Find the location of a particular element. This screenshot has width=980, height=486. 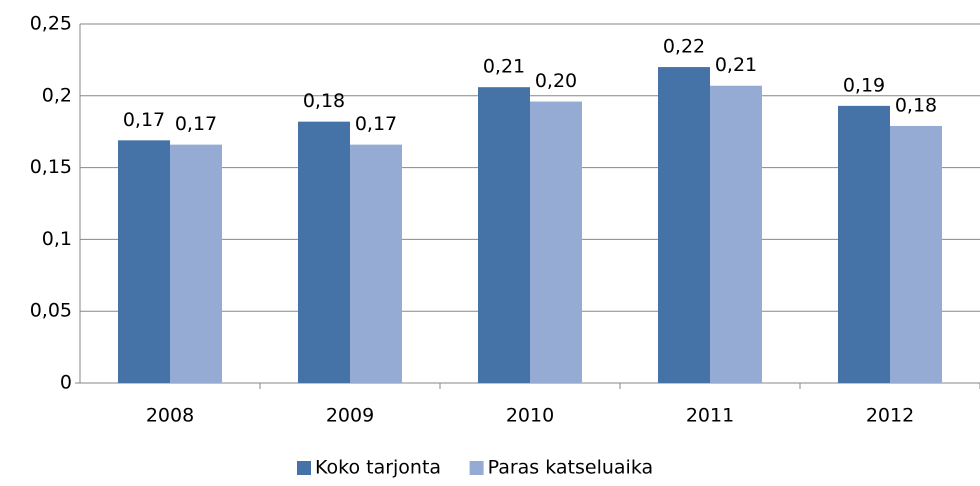

legend-label: Koko tarjonta is located at coordinates (378, 468).